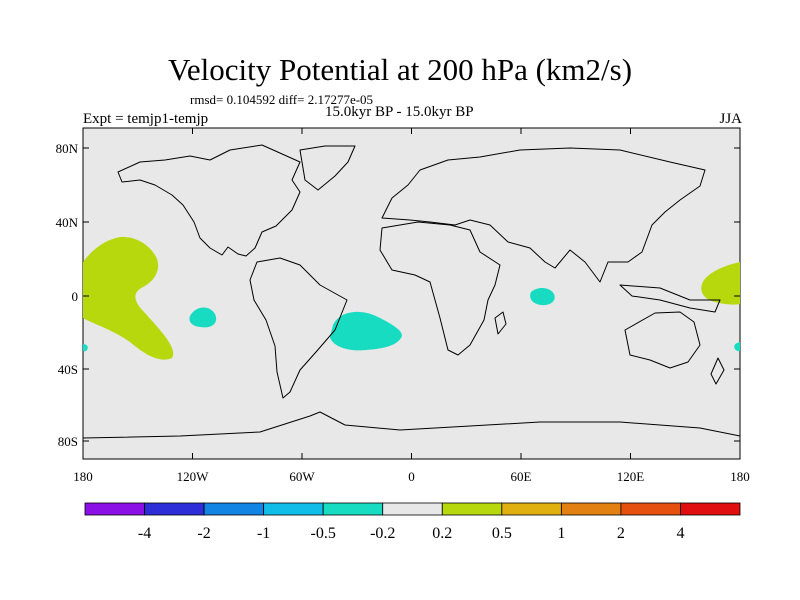  What do you see at coordinates (366, 331) in the screenshot?
I see `region-south-atlantic-negative` at bounding box center [366, 331].